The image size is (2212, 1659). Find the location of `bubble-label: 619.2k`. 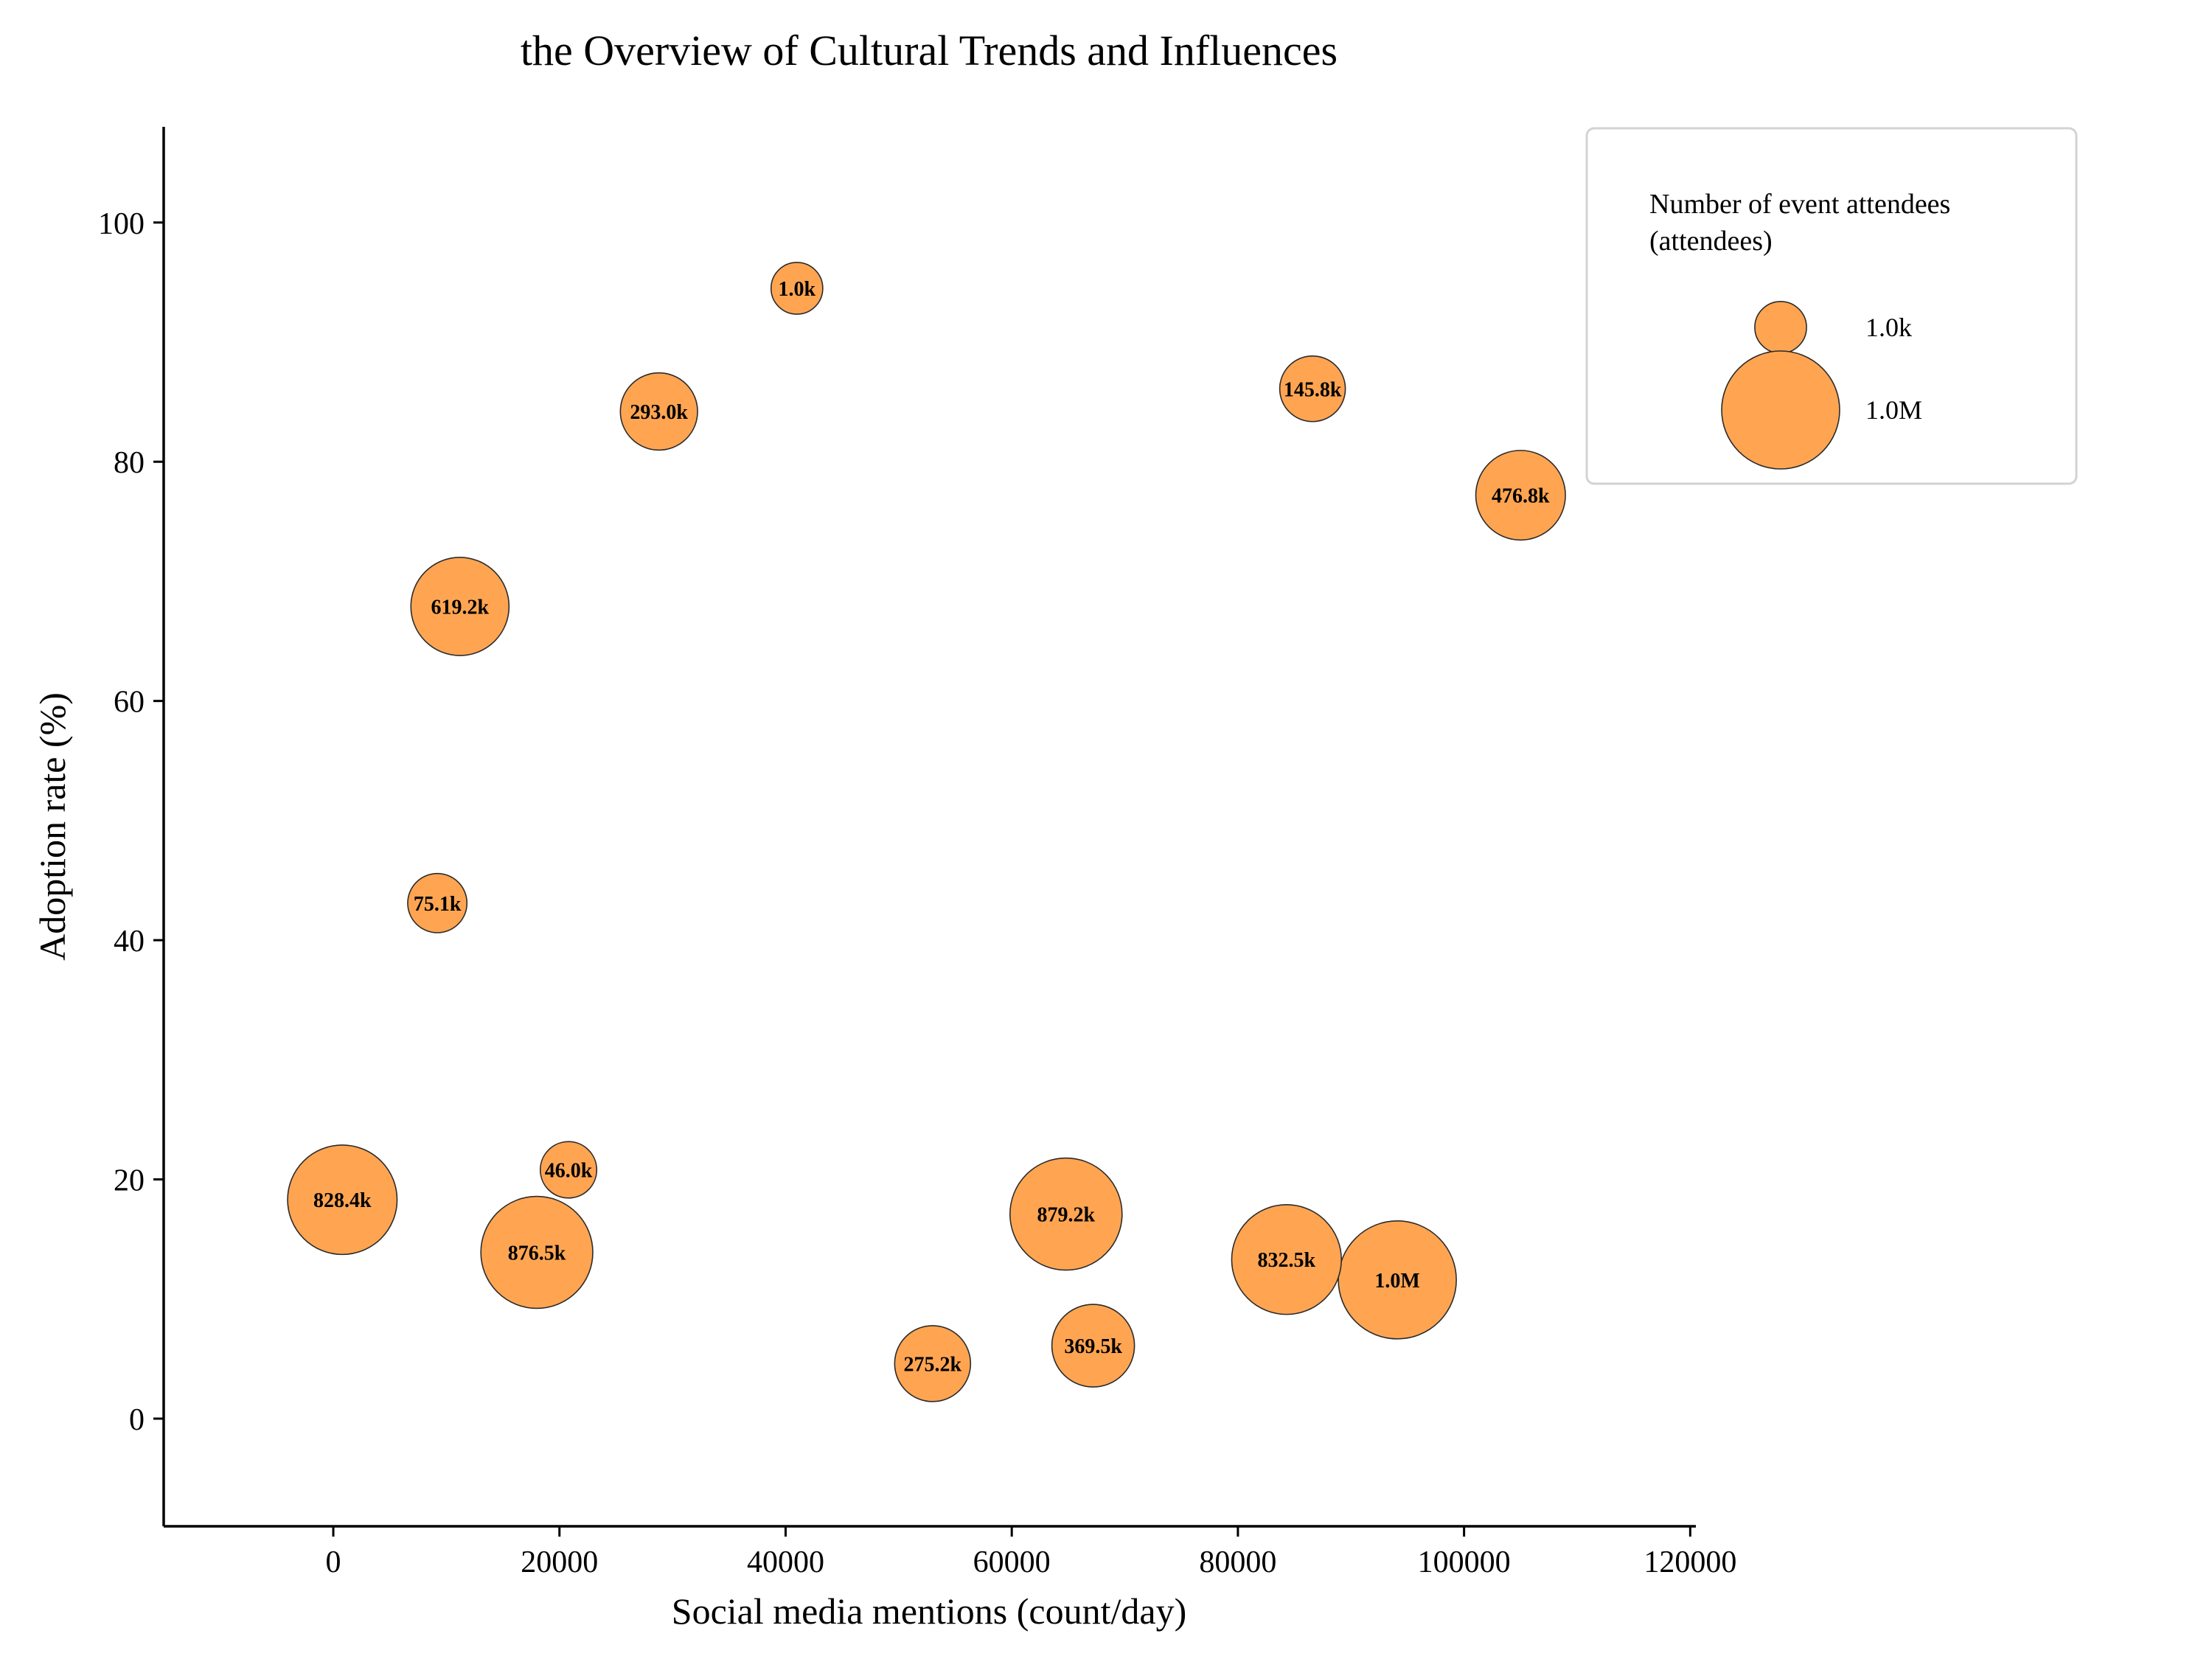

bubble-label: 619.2k is located at coordinates (460, 608).